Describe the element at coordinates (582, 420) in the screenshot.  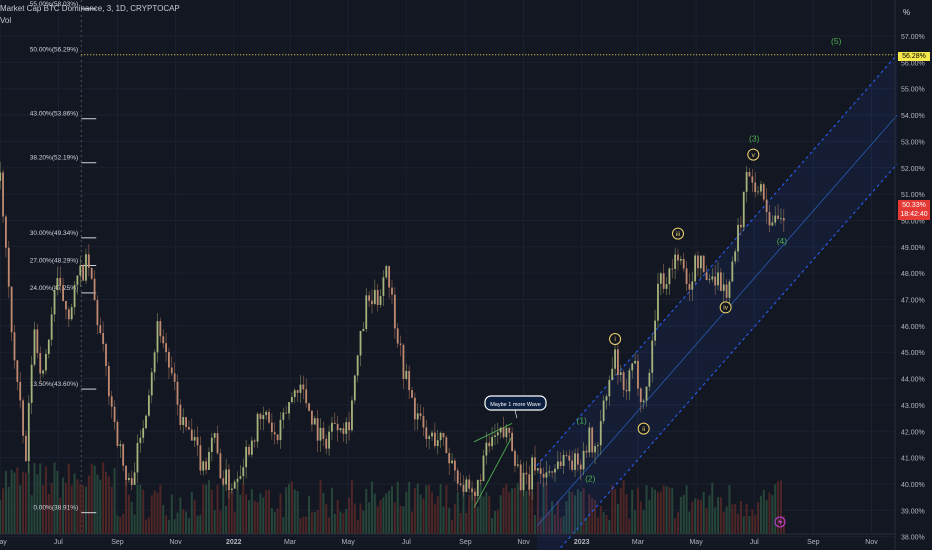
I see `wave-label-text: (1)` at that location.